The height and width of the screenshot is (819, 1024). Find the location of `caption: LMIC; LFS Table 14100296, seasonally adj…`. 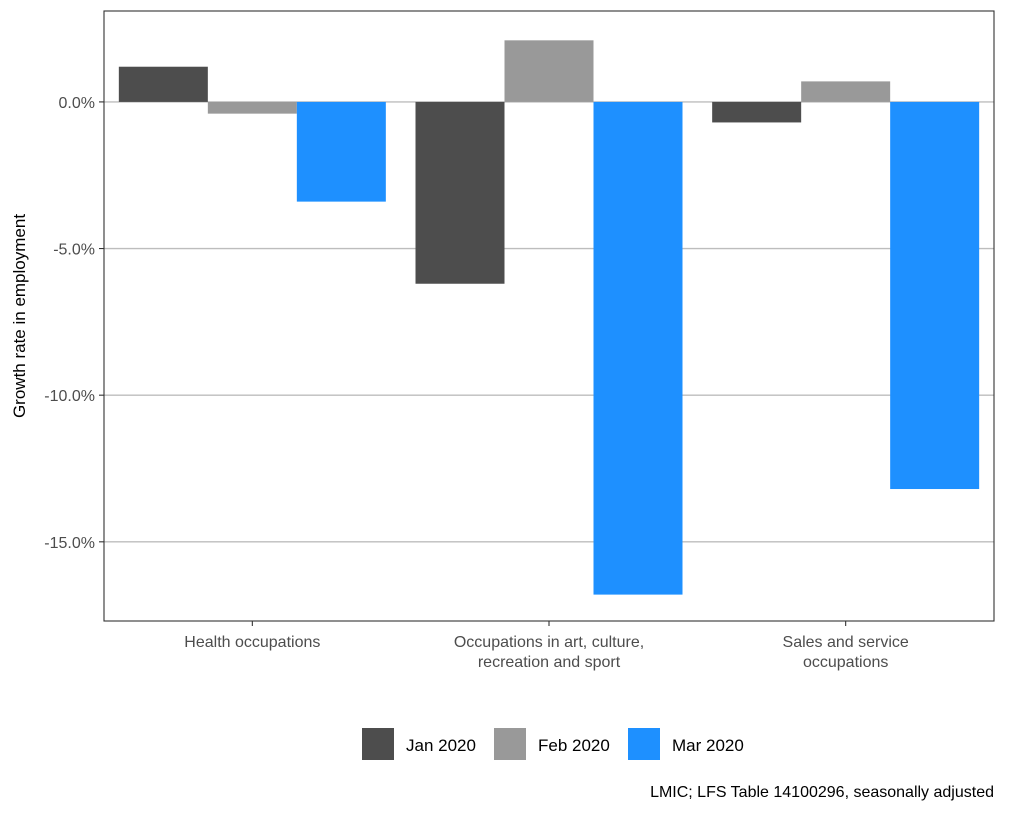

caption: LMIC; LFS Table 14100296, seasonally adj… is located at coordinates (822, 792).